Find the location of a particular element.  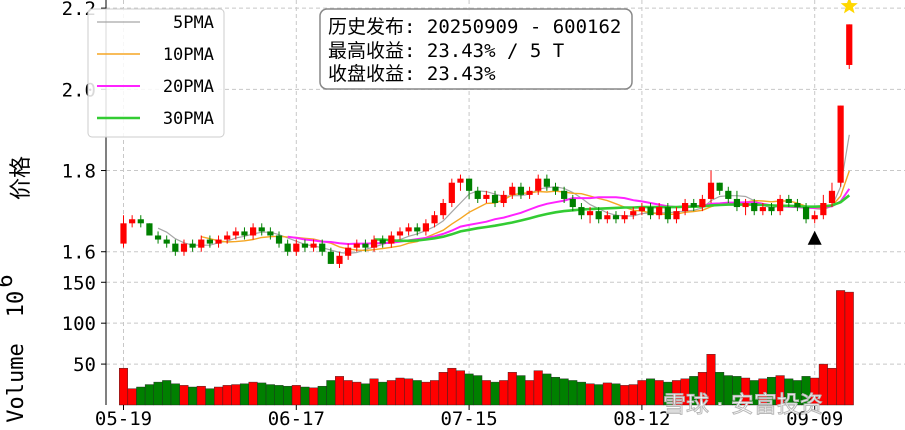

x-tick-label: 05-19 is located at coordinates (123, 419).